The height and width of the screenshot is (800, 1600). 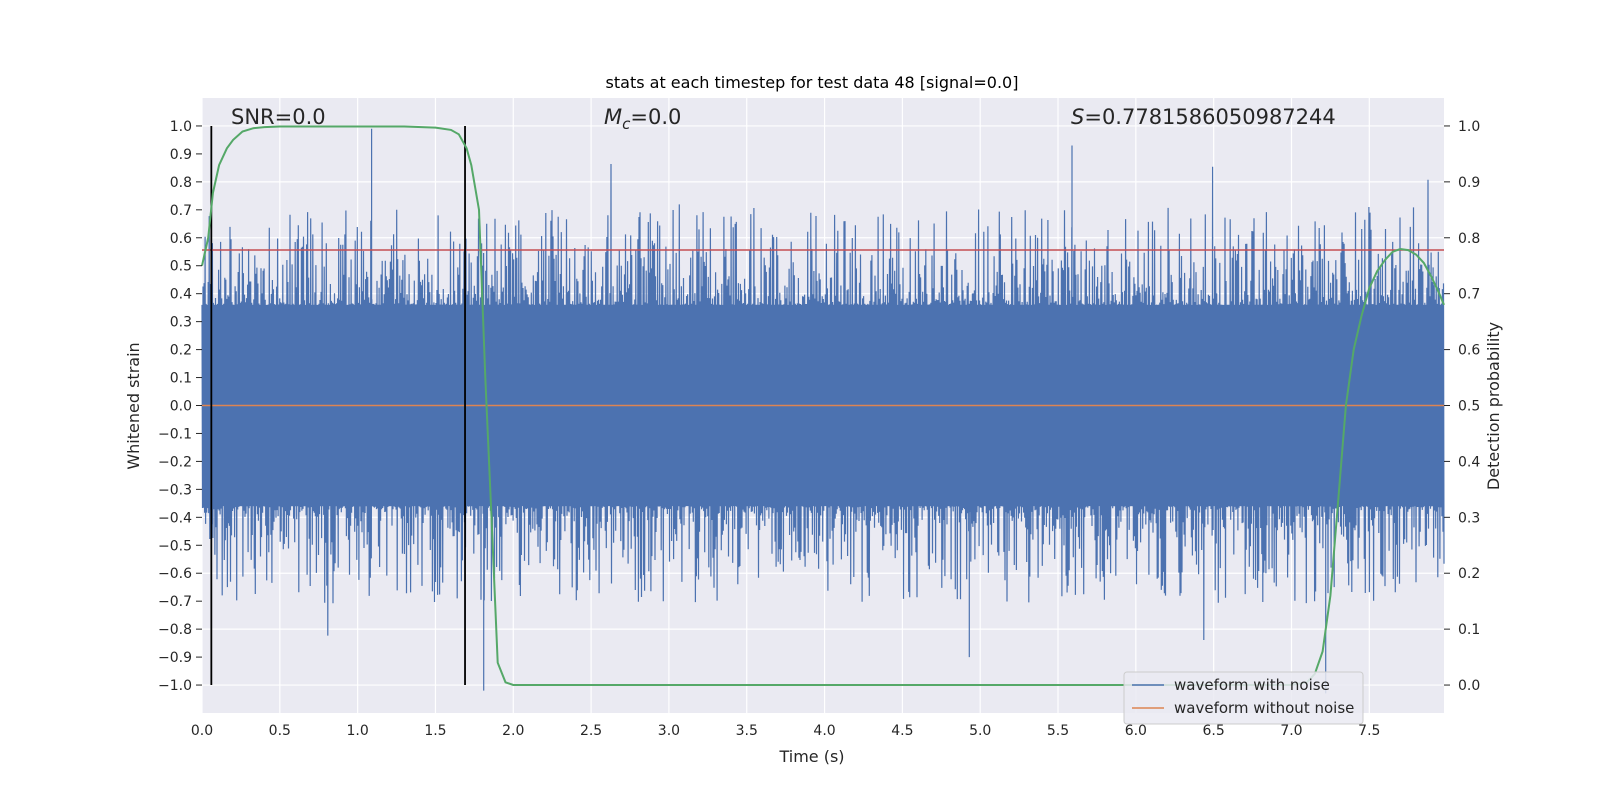 I want to click on s-symbol: S, so click(x=1077, y=117).